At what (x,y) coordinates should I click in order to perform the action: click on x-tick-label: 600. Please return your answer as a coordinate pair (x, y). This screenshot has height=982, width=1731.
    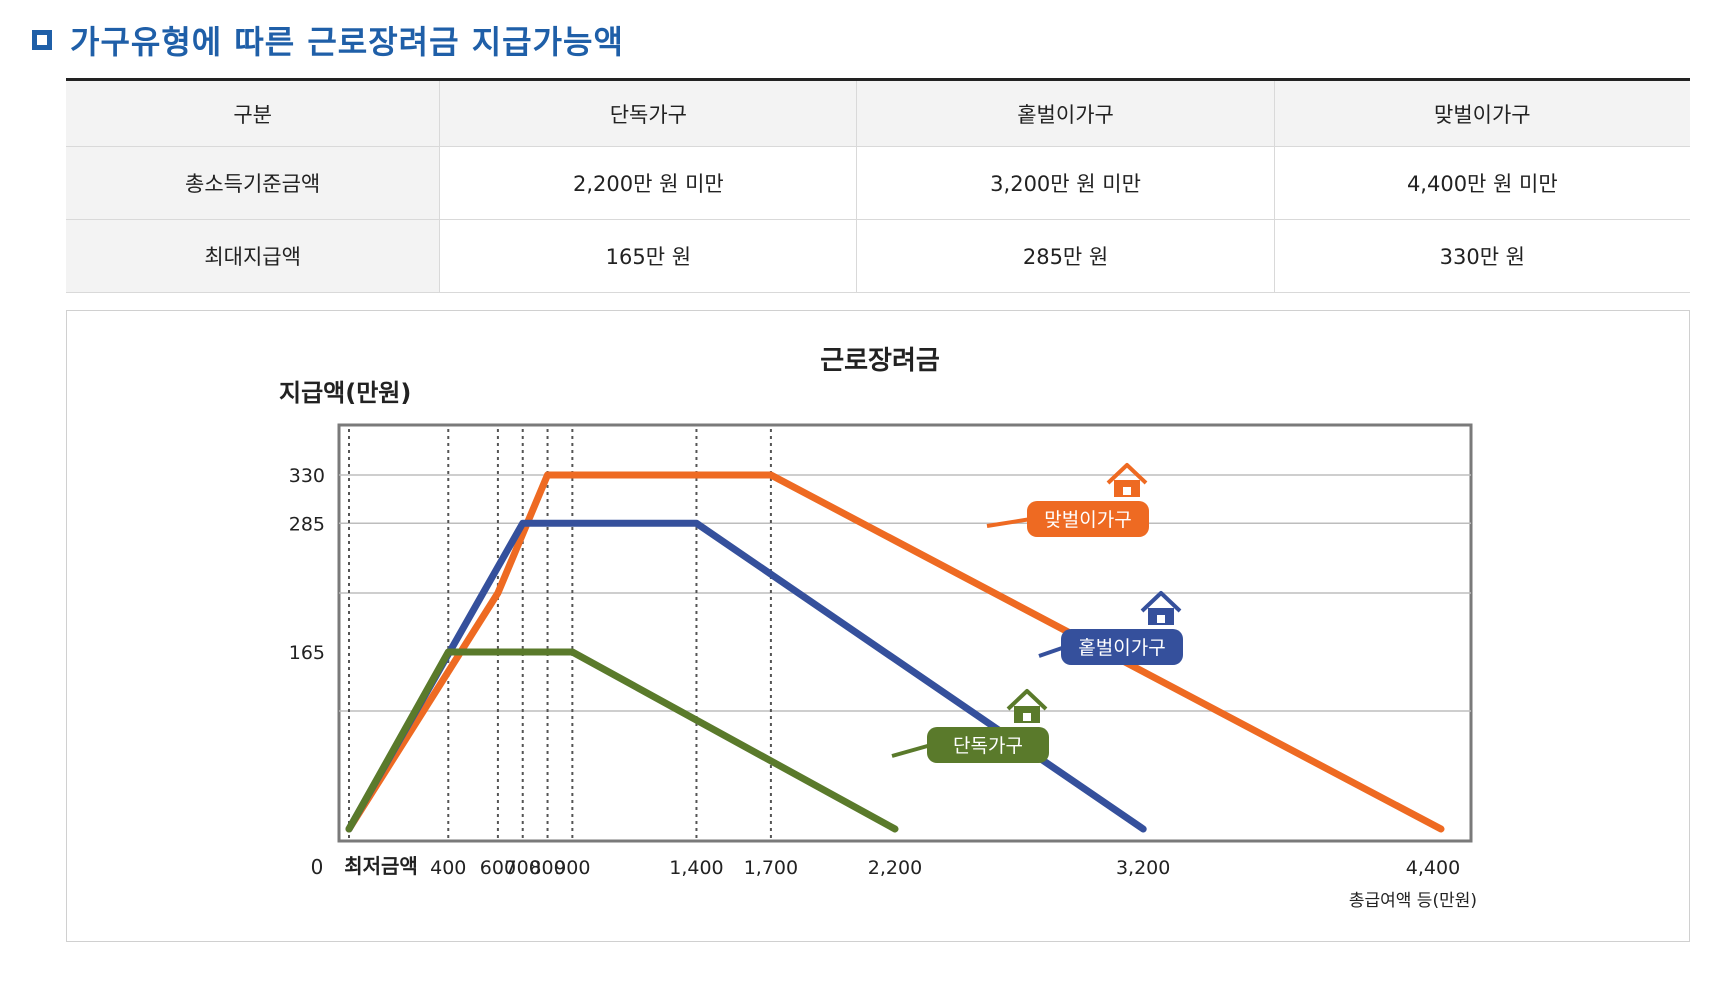
    Looking at the image, I should click on (498, 868).